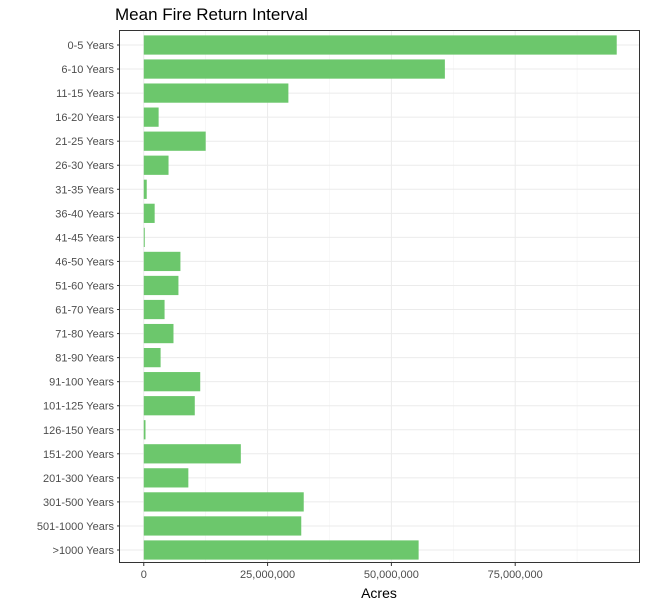  What do you see at coordinates (76, 527) in the screenshot?
I see `y-tick-label: 501-1000 Years` at bounding box center [76, 527].